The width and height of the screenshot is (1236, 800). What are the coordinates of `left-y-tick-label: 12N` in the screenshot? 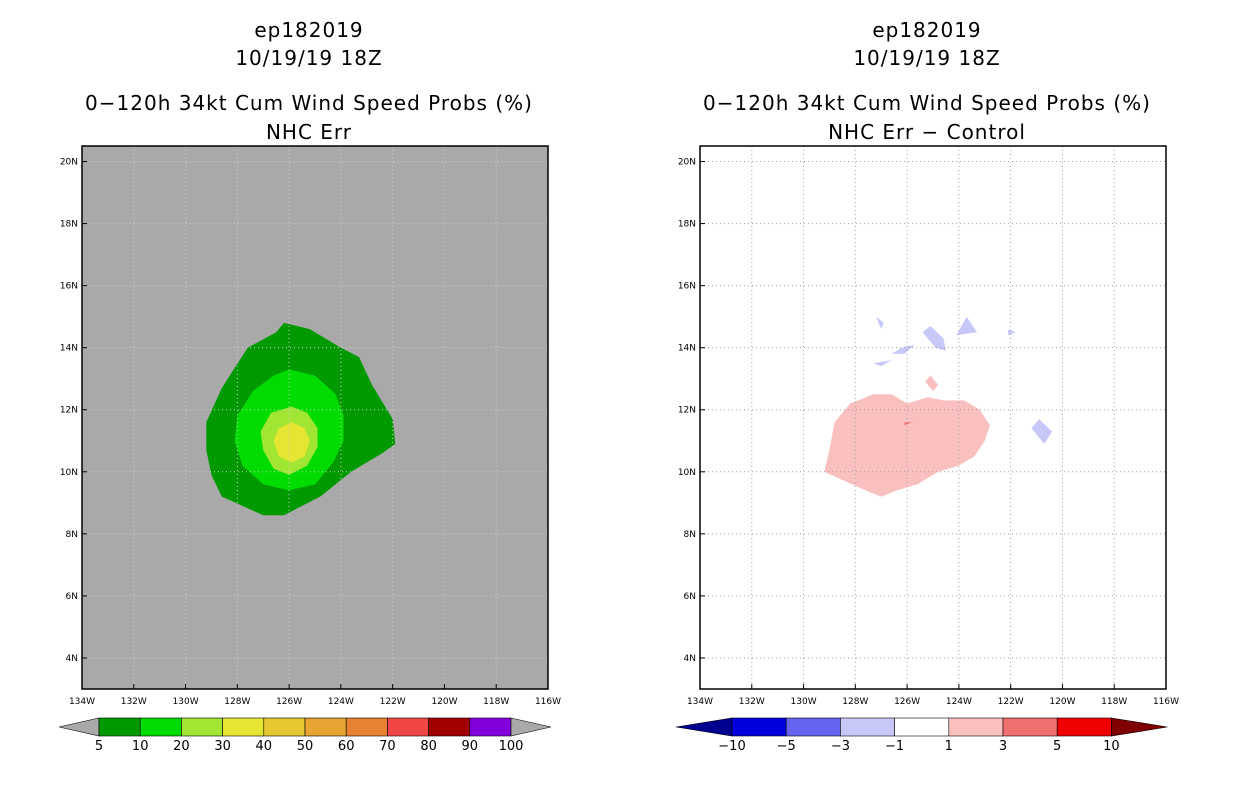 It's located at (69, 411).